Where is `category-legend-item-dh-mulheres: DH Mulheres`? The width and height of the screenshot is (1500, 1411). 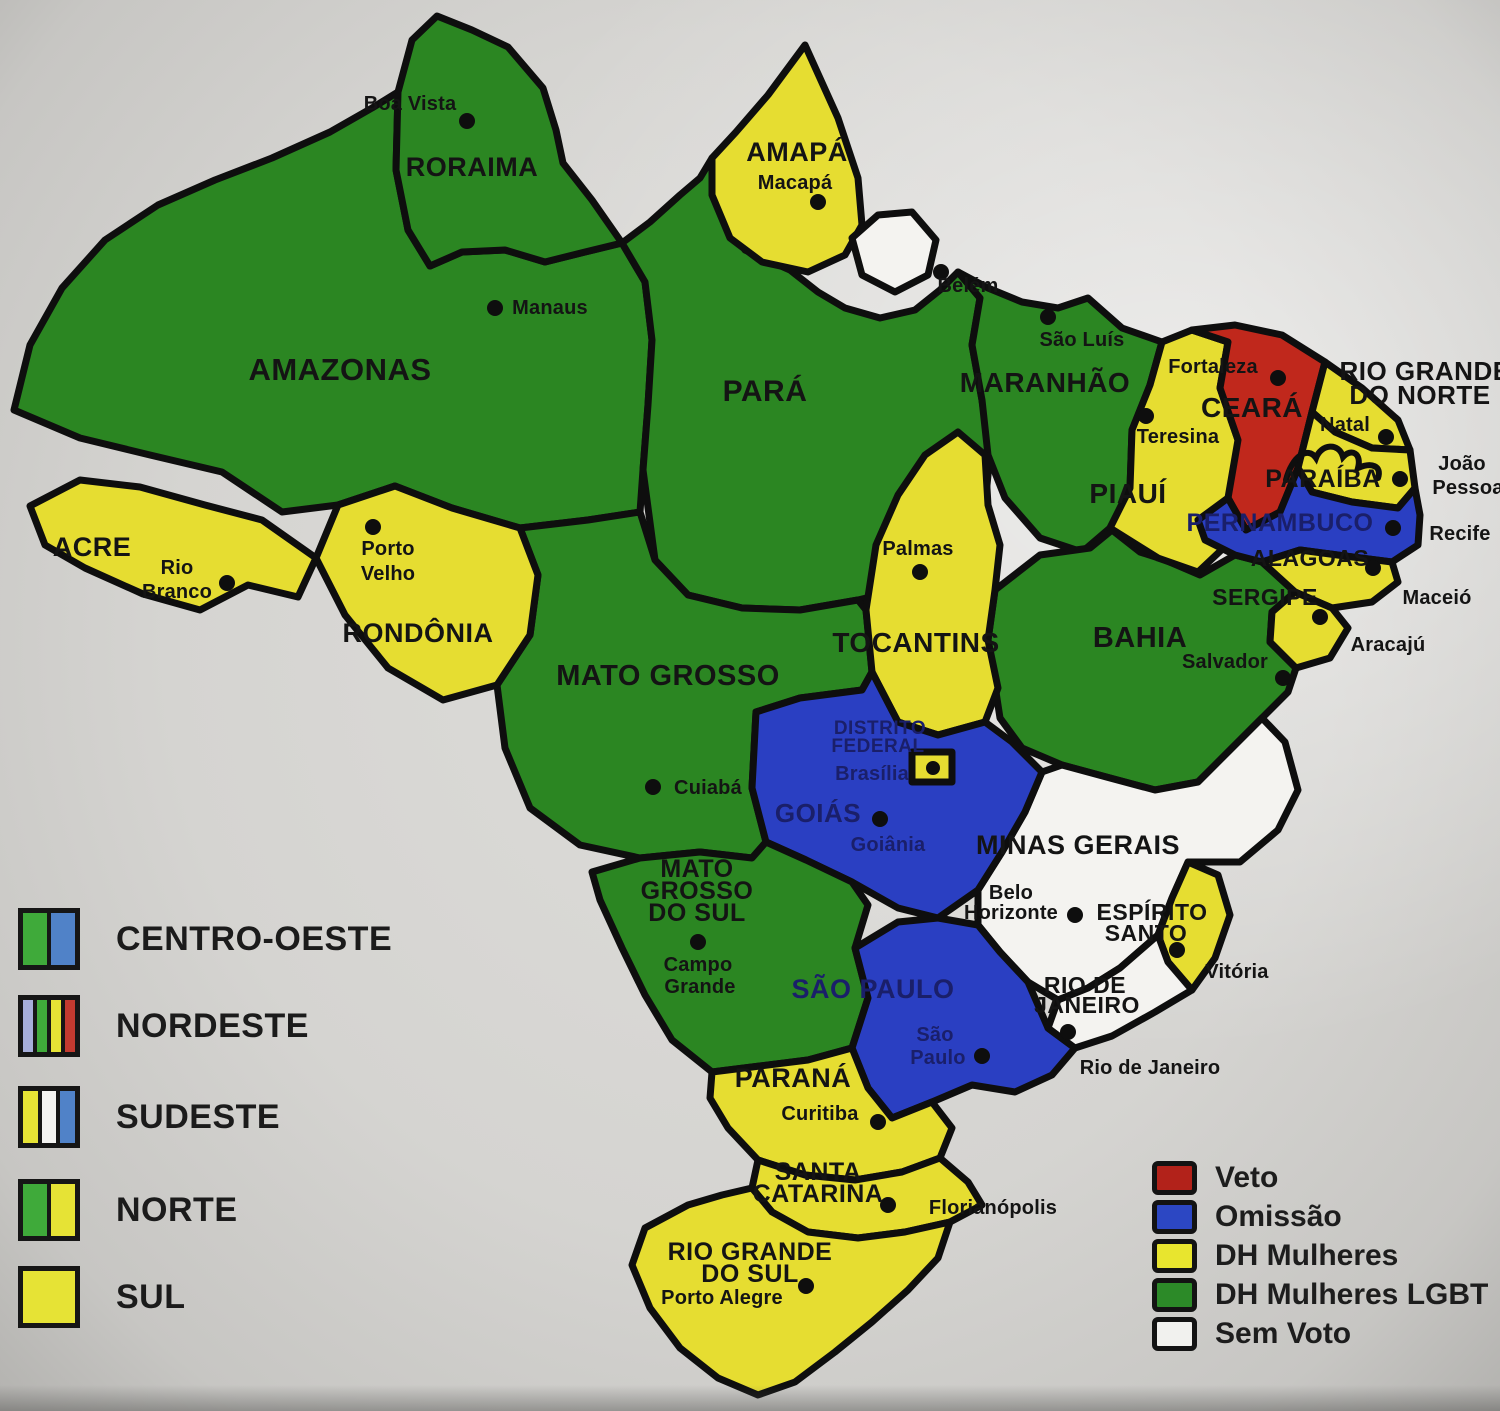 category-legend-item-dh-mulheres: DH Mulheres is located at coordinates (1320, 1255).